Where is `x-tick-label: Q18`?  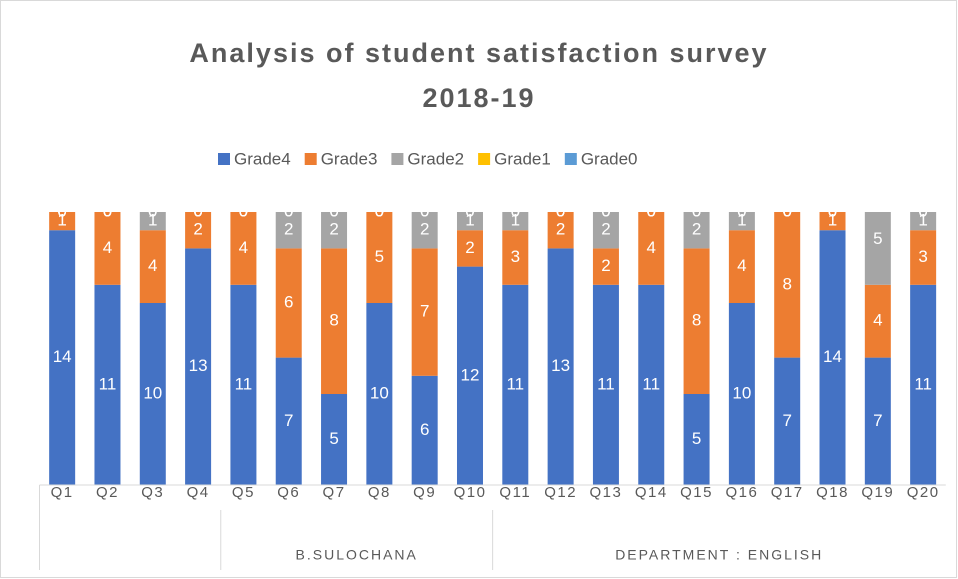
x-tick-label: Q18 is located at coordinates (832, 492).